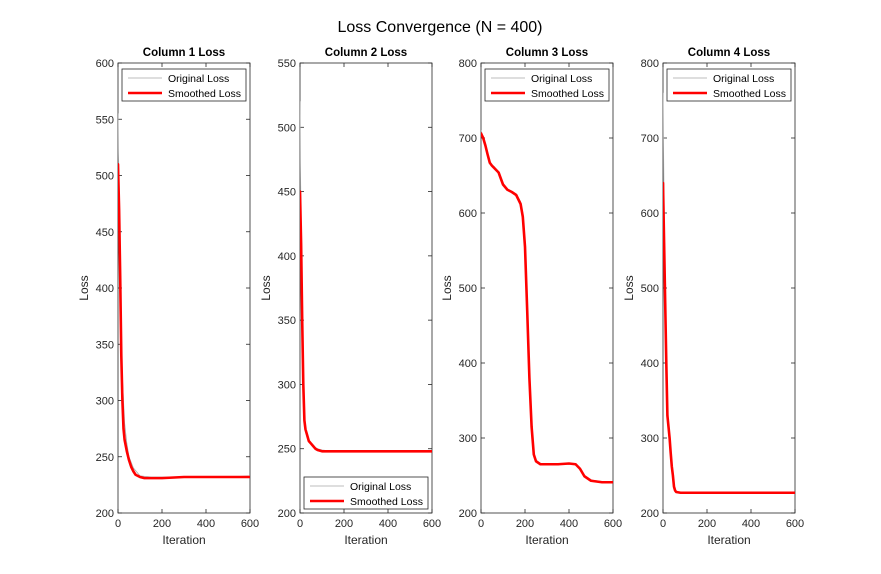 The height and width of the screenshot is (574, 881). I want to click on subplot-title: Column 4 Loss, so click(729, 53).